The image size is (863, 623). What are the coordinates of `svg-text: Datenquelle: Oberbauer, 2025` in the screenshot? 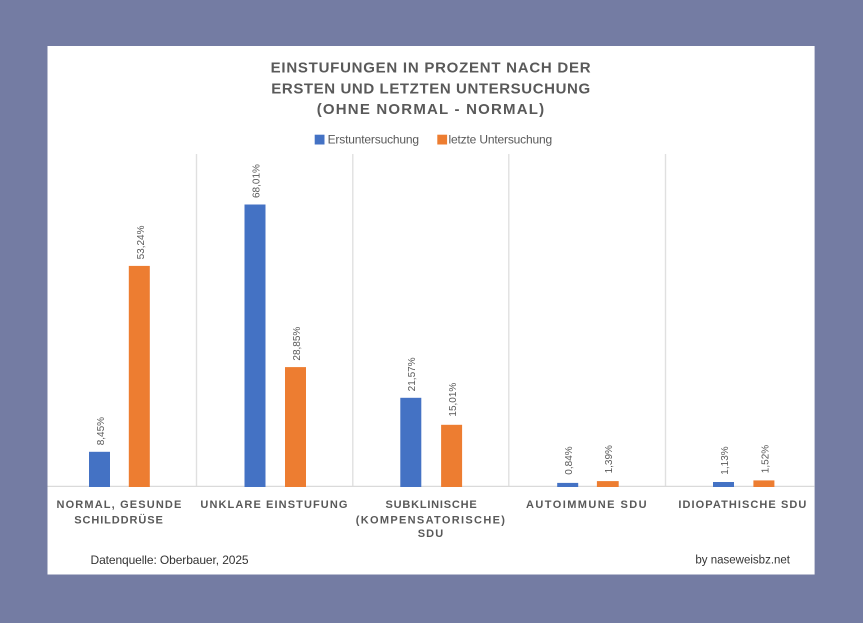 It's located at (170, 560).